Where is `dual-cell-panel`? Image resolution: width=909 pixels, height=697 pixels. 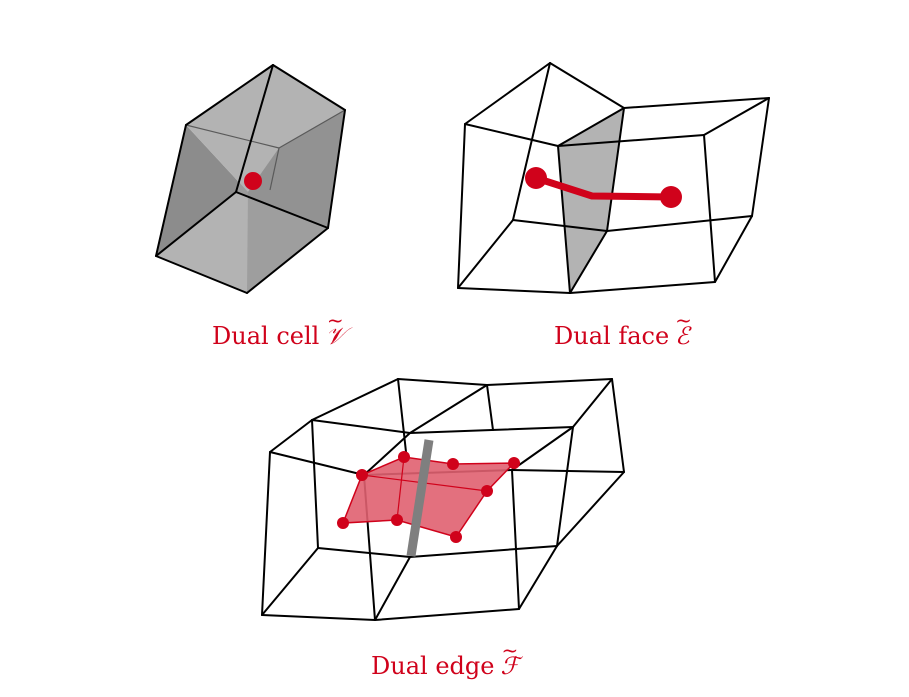
dual-cell-panel is located at coordinates (250, 179).